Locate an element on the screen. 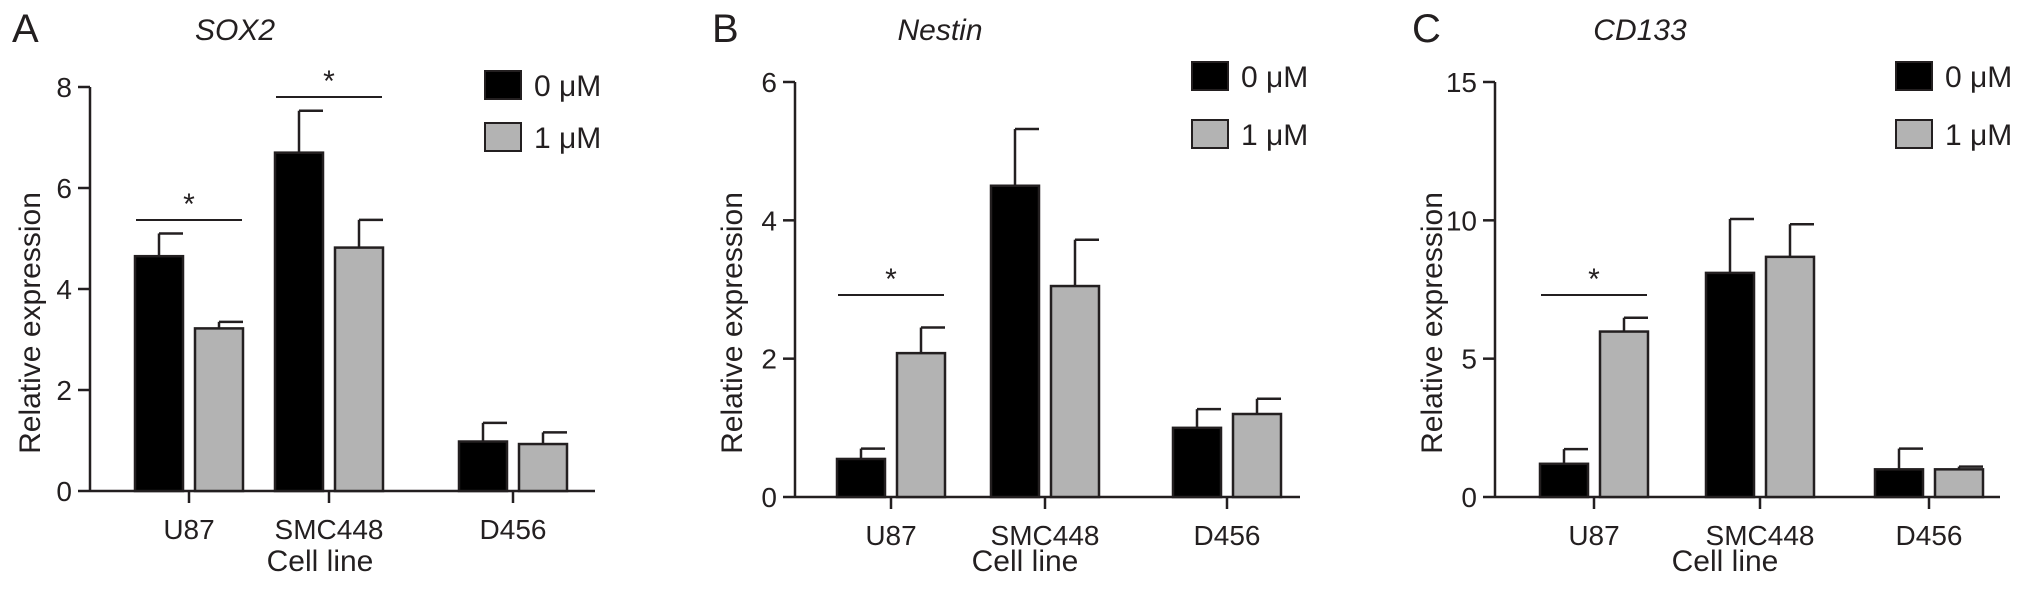 This screenshot has height=601, width=2032. panel-letter: B is located at coordinates (725, 29).